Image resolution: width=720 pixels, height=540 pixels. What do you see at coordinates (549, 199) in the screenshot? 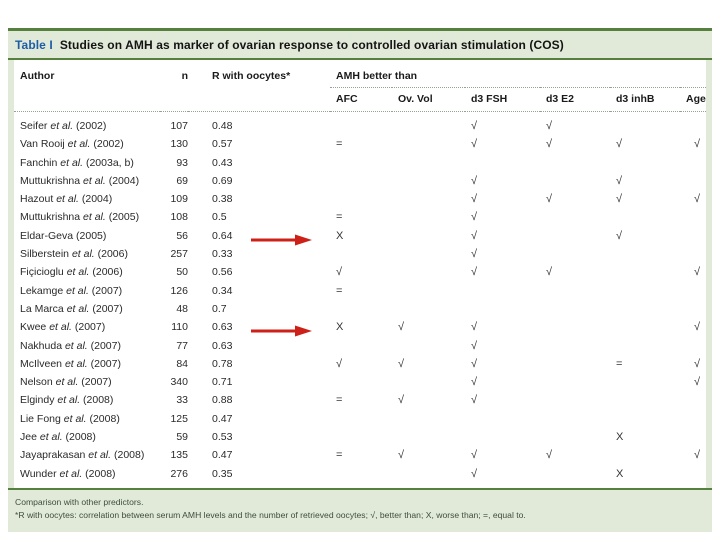
I see `mark-cell-d3-e2: √` at bounding box center [549, 199].